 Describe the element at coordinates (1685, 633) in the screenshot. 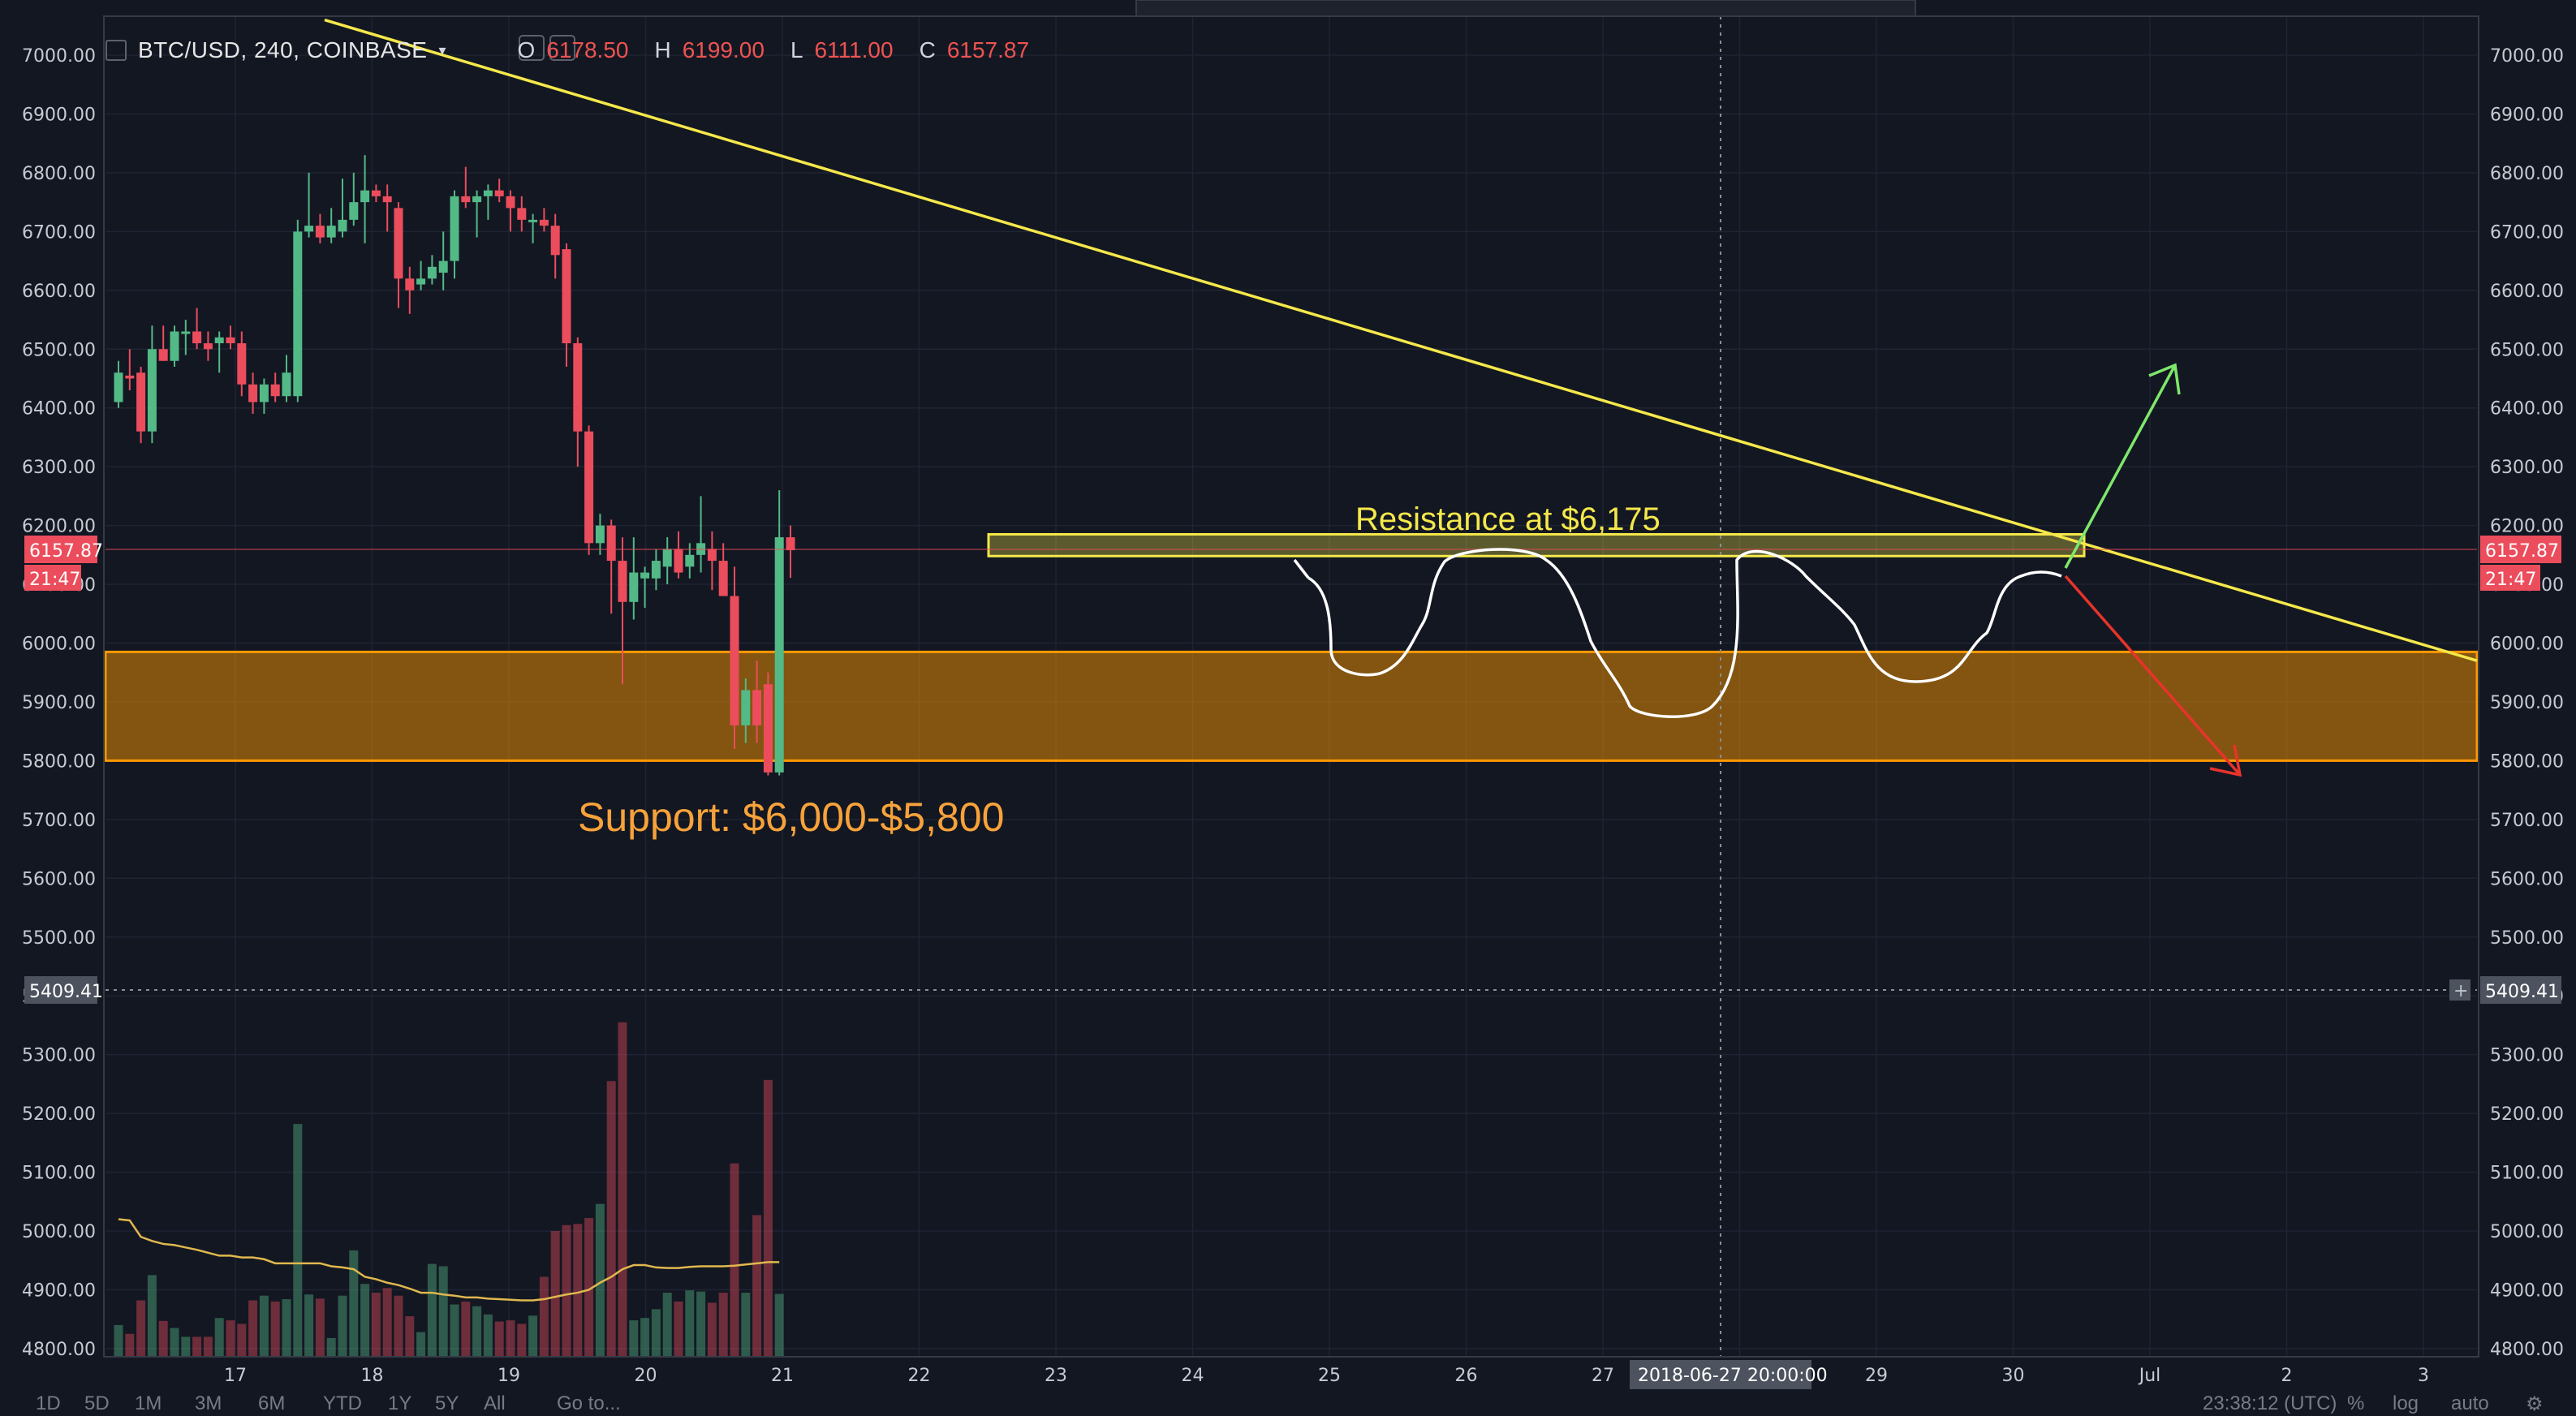

I see `projected-price-path` at that location.